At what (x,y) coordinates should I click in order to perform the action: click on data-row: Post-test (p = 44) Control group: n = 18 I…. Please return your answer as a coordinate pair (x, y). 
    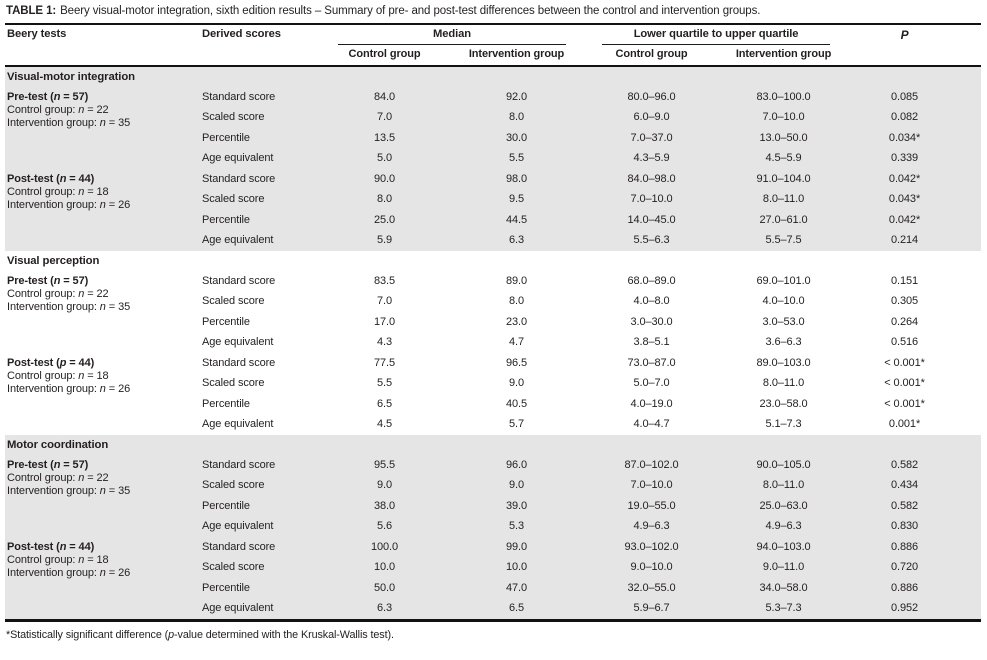
    Looking at the image, I should click on (493, 374).